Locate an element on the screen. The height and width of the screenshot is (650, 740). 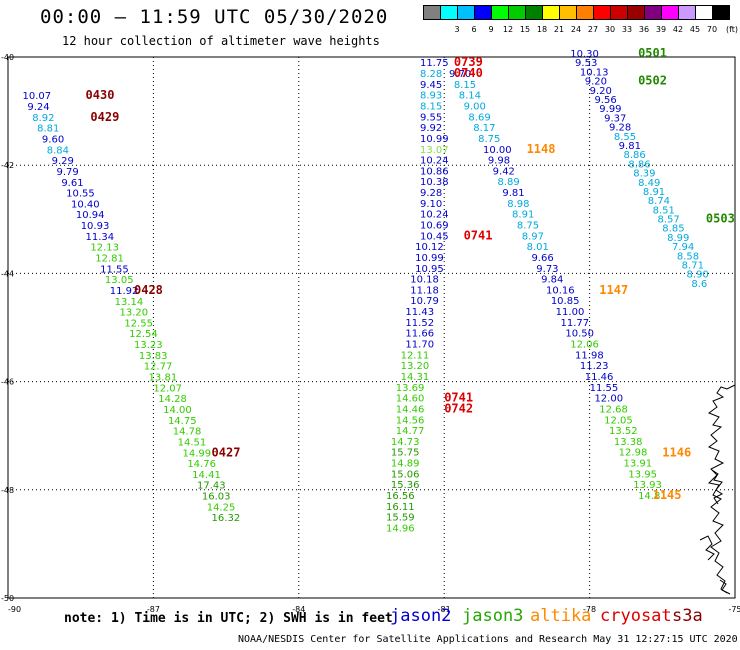
swh-value: 8.91 is located at coordinates (654, 192).